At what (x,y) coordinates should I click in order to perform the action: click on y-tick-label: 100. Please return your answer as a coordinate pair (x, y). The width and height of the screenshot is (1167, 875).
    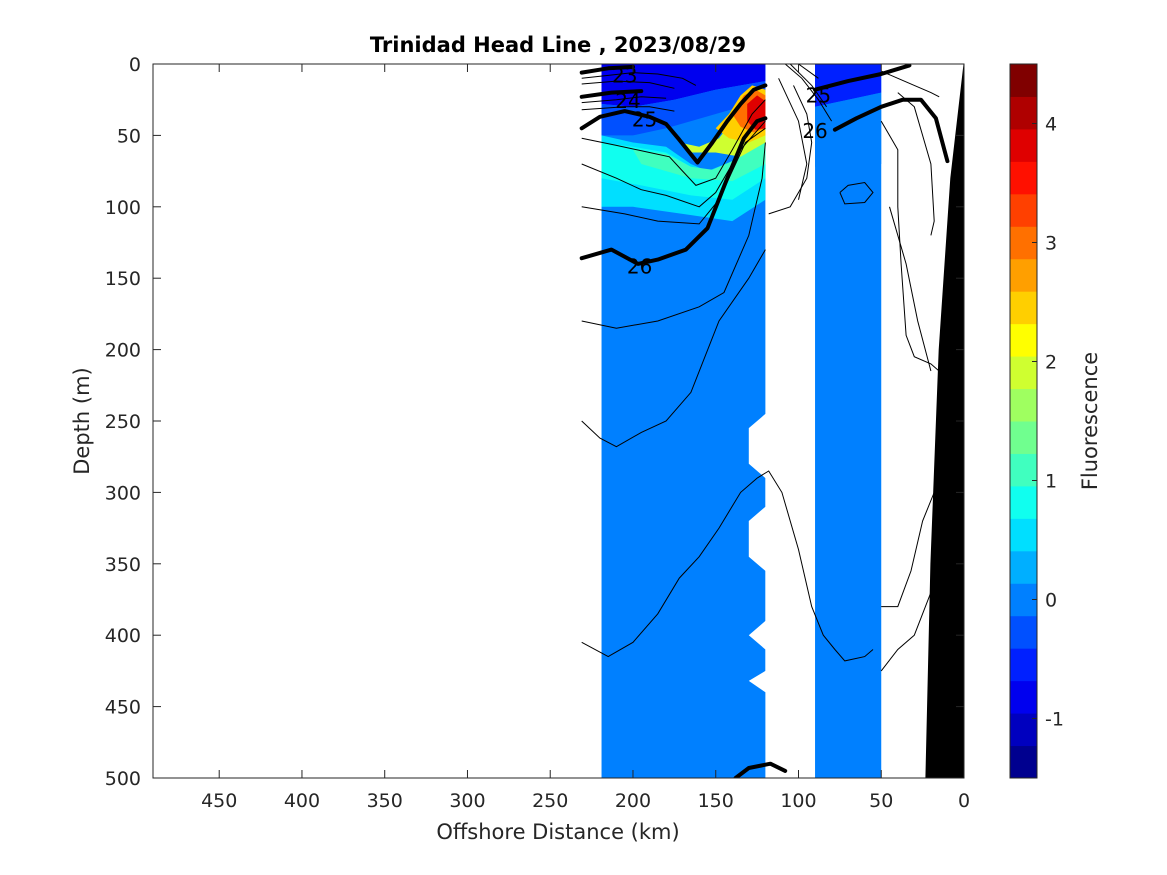
    Looking at the image, I should click on (123, 208).